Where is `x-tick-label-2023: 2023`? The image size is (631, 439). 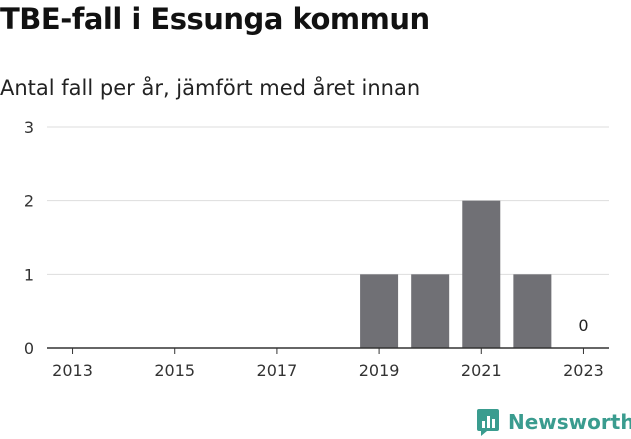
x-tick-label-2023: 2023 is located at coordinates (583, 370).